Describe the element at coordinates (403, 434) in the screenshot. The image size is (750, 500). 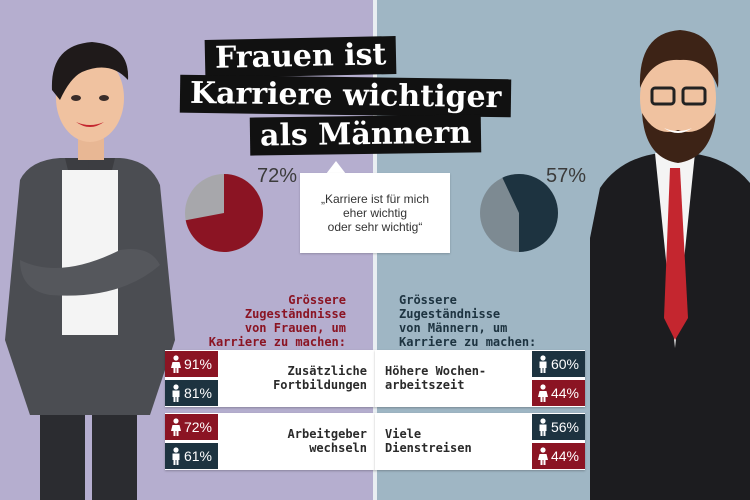
I see `label-line: Viele` at that location.